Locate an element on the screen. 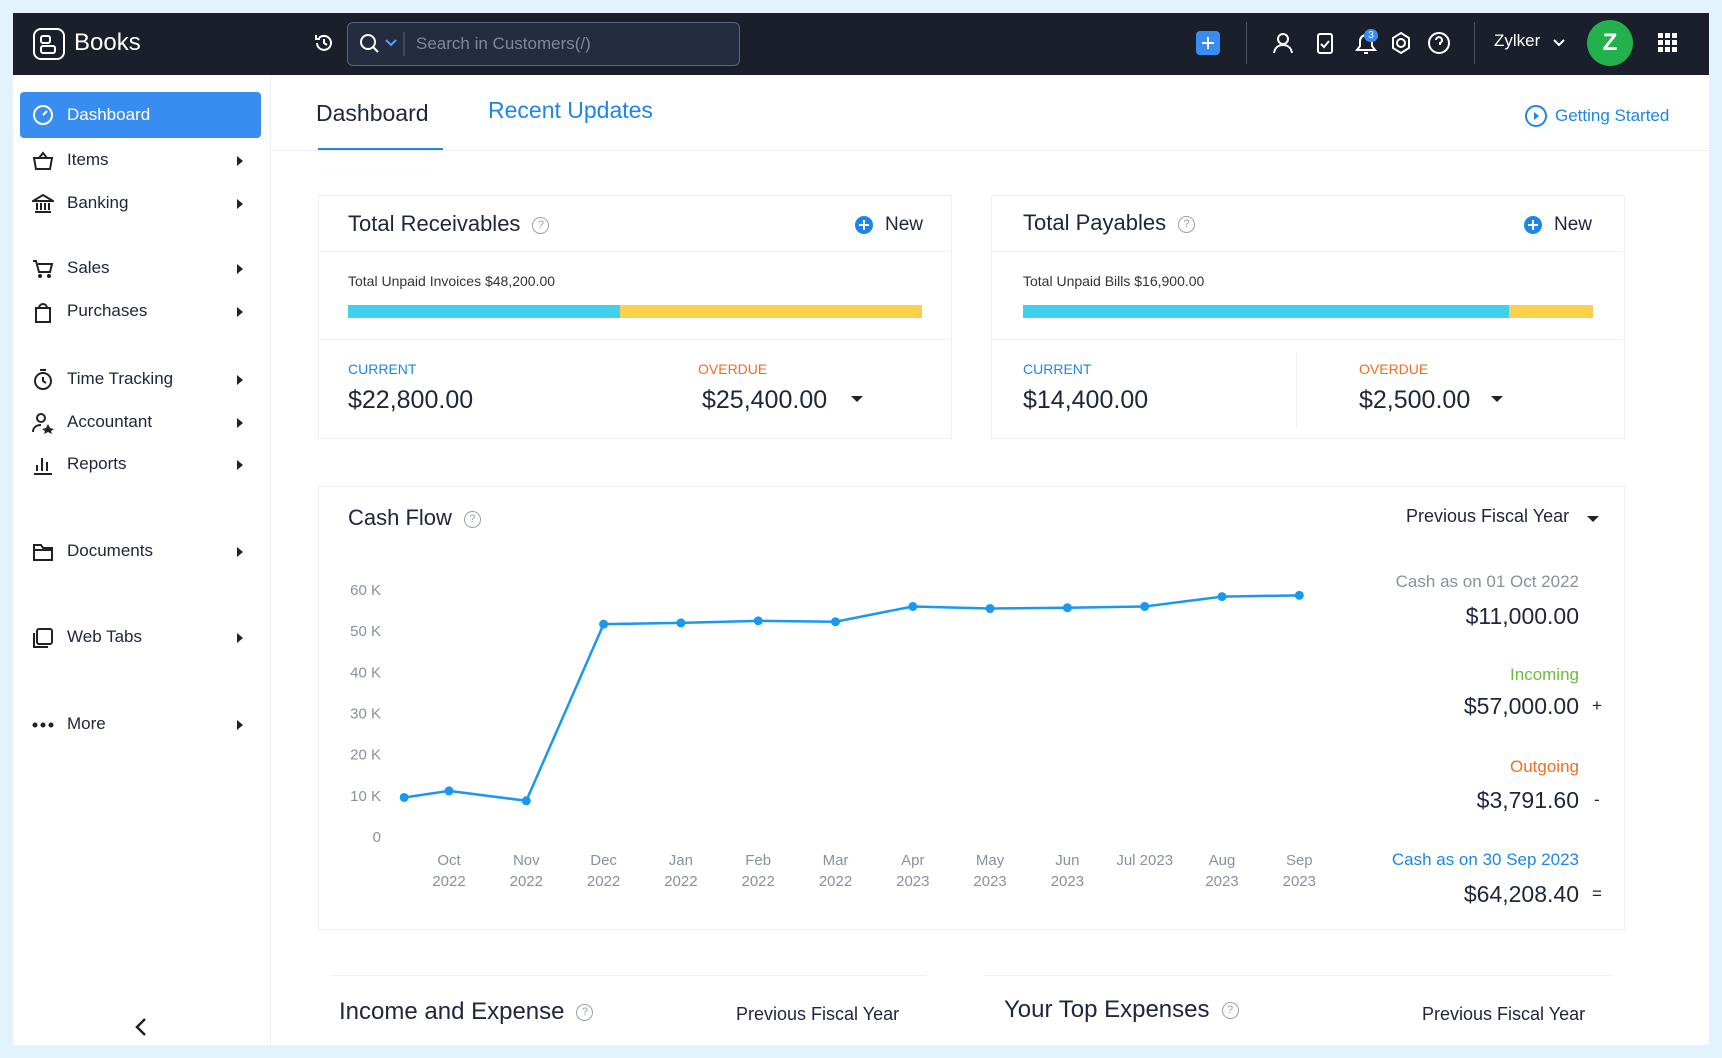  y-tick-label: 50 K is located at coordinates (365, 631).